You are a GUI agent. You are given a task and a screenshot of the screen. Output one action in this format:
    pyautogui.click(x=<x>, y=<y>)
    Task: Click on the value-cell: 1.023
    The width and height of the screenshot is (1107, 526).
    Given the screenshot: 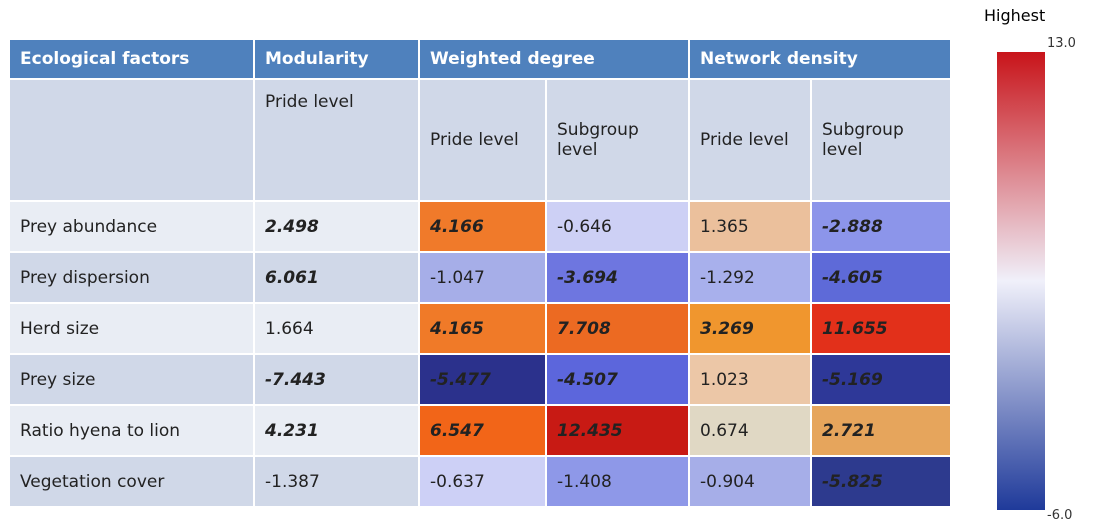 What is the action you would take?
    pyautogui.click(x=750, y=379)
    